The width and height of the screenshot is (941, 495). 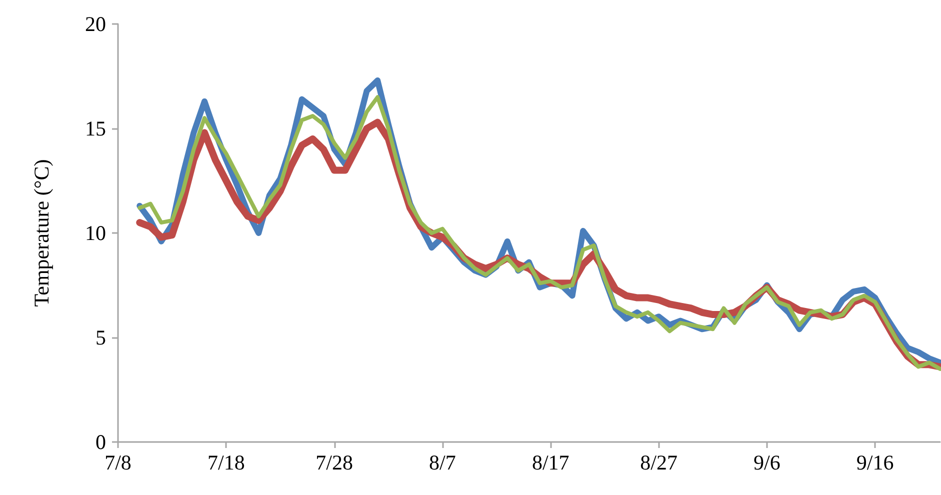 What do you see at coordinates (101, 338) in the screenshot?
I see `y-tick-label: 5` at bounding box center [101, 338].